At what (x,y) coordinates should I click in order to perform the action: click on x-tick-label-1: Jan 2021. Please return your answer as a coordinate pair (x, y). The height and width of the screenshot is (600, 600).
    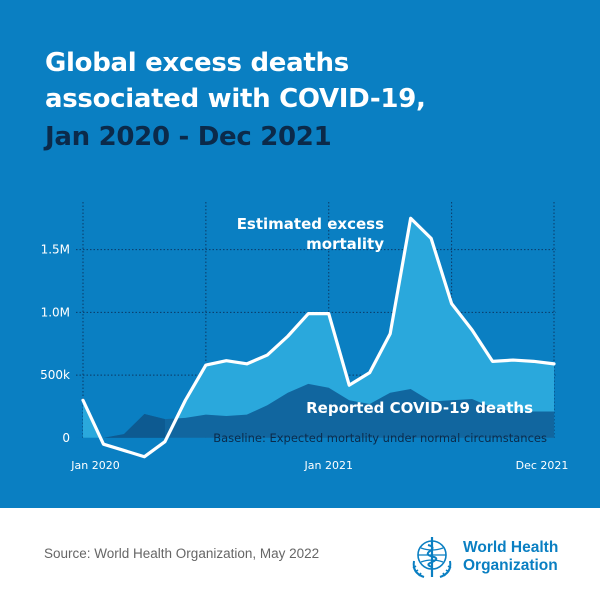
    Looking at the image, I should click on (328, 465).